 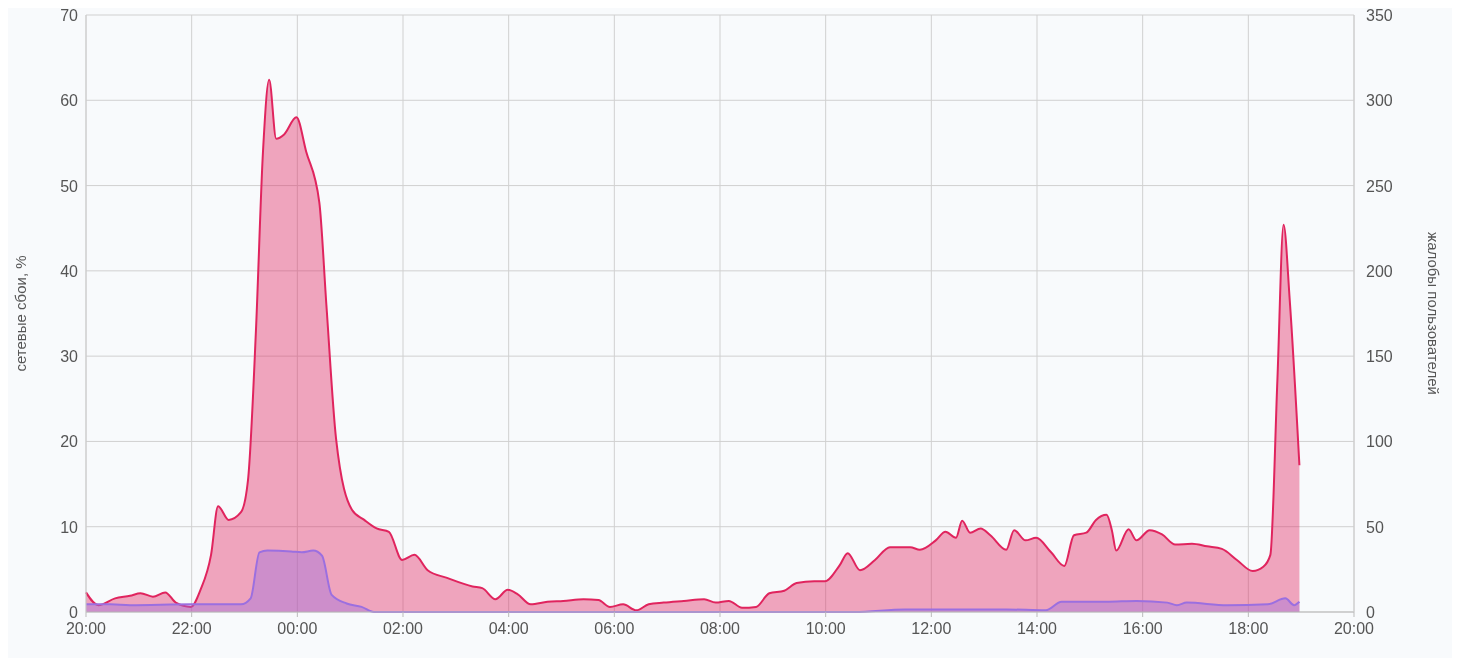 I want to click on x-tick-label: 14:00, so click(x=1037, y=628).